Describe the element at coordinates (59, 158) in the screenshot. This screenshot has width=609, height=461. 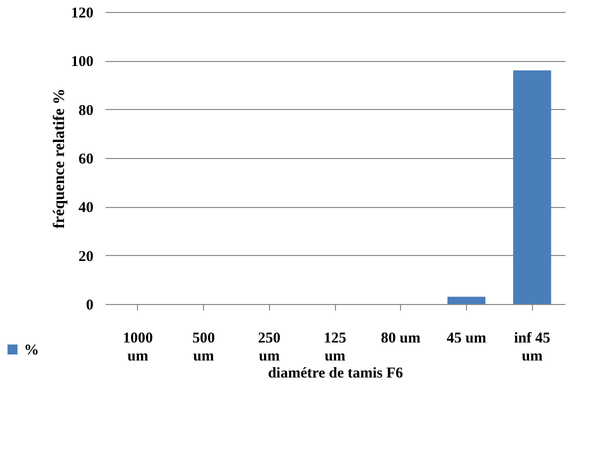
I see `y-axis-title: fréquence relatife %` at that location.